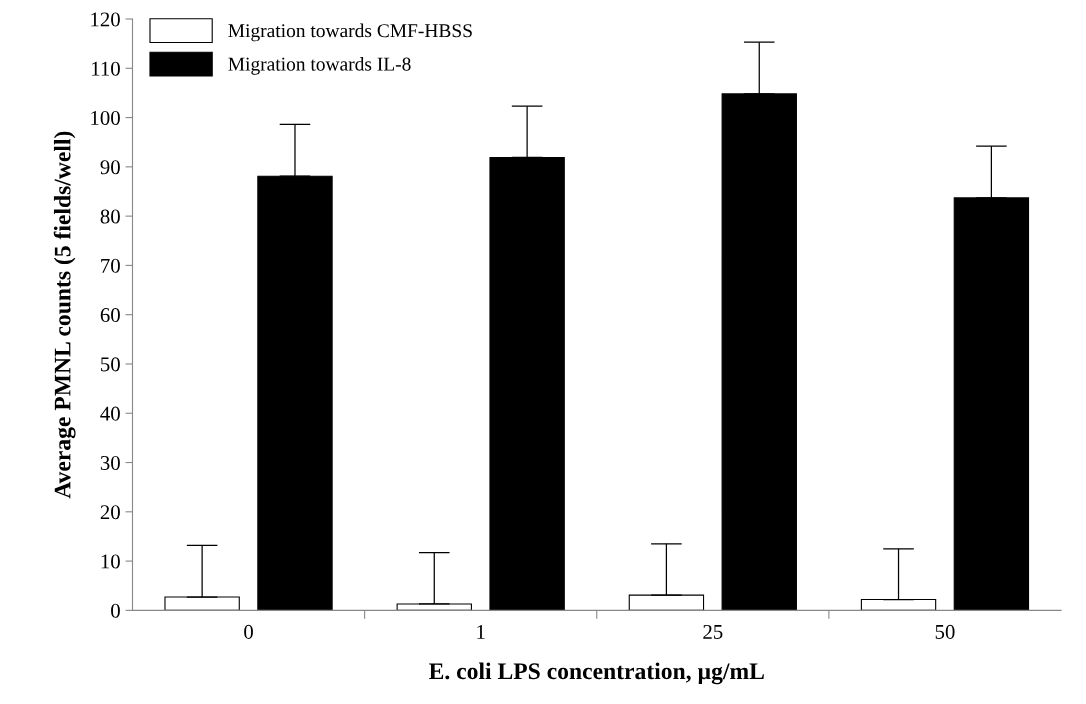 The width and height of the screenshot is (1086, 704). I want to click on y-tick-label: 40, so click(110, 413).